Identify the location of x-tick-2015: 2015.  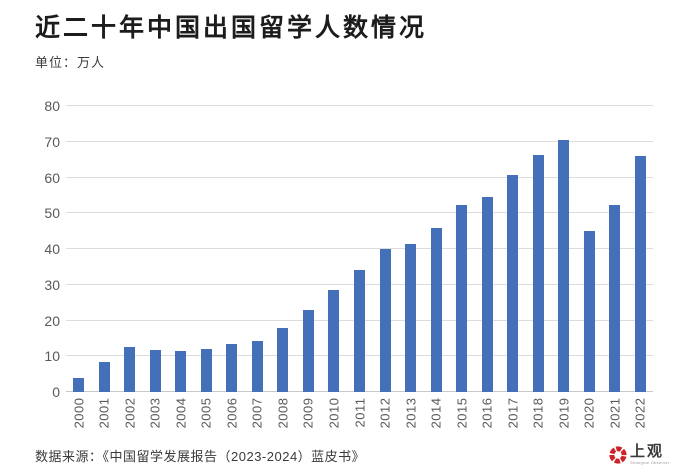
(462, 413).